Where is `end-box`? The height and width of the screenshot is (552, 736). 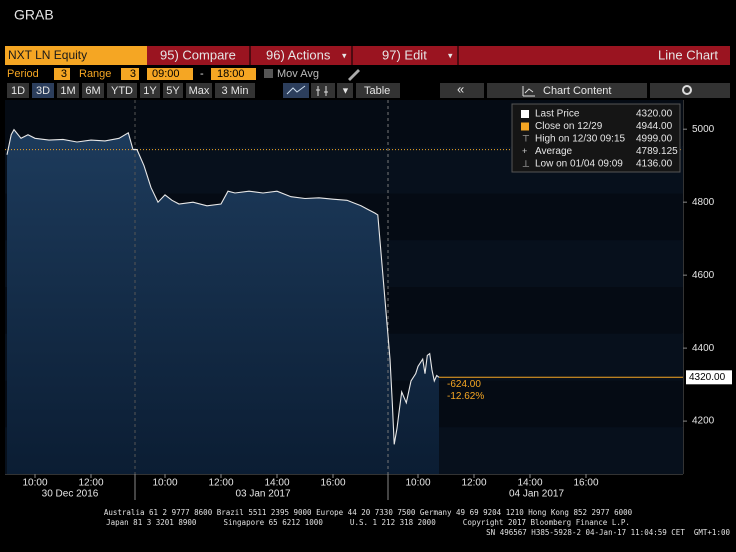 end-box is located at coordinates (233, 74).